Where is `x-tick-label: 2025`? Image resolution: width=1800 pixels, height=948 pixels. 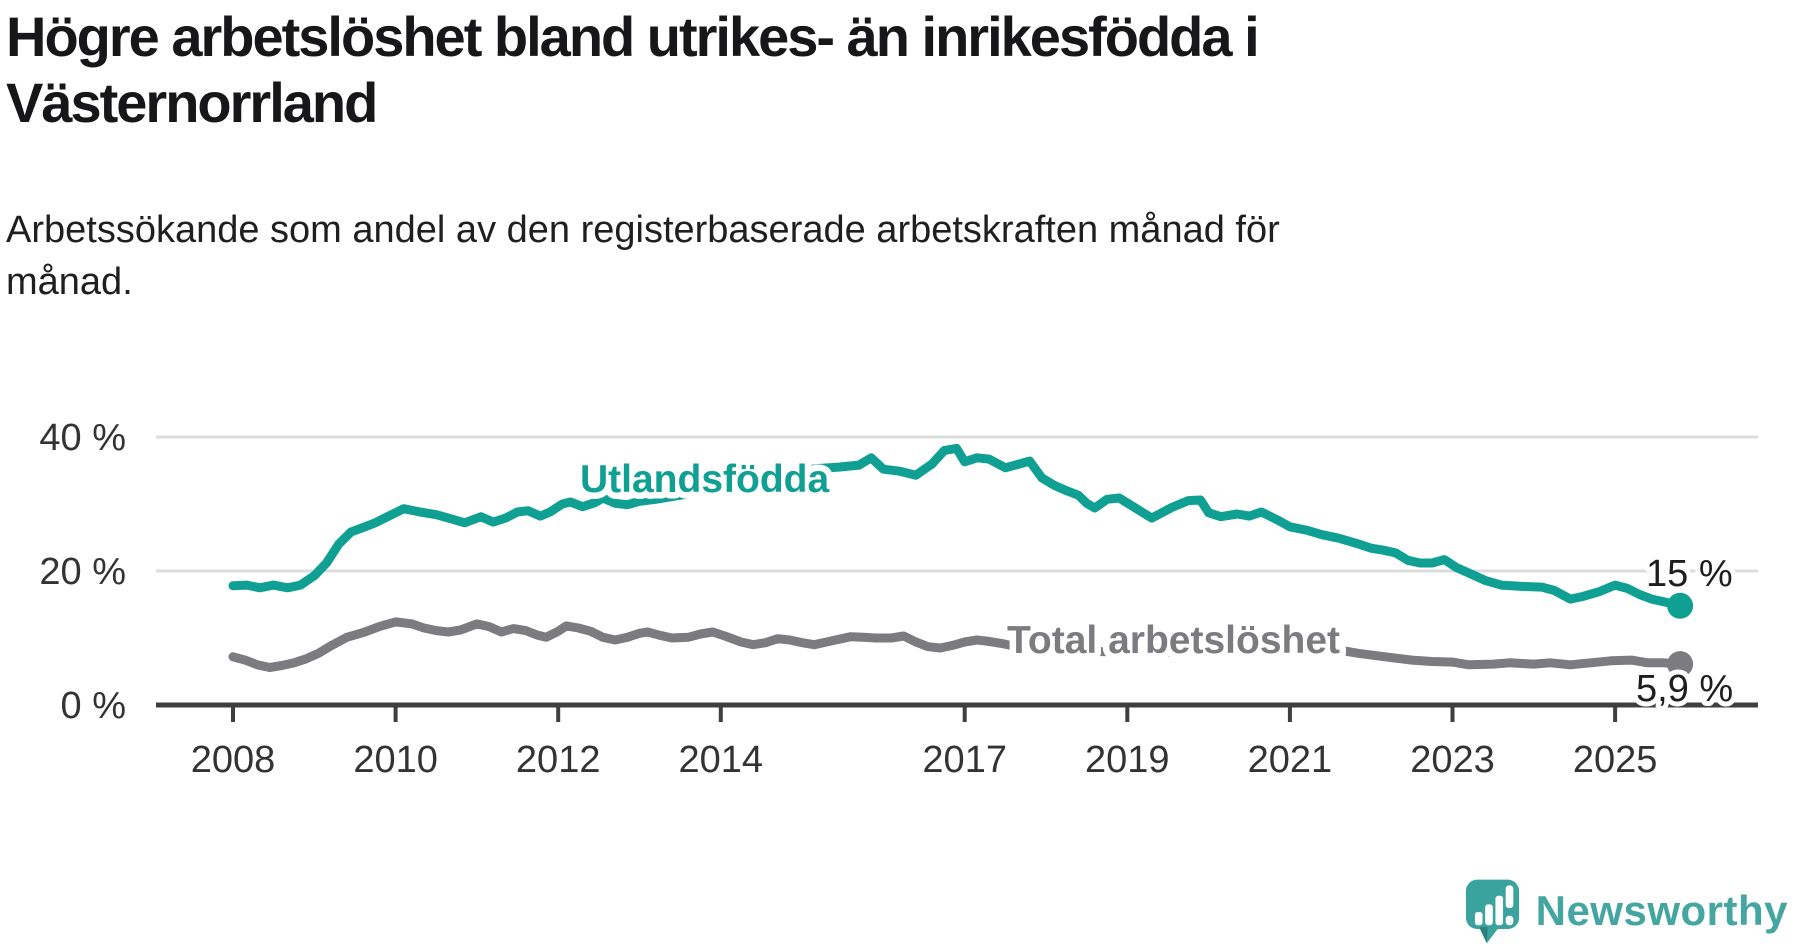
x-tick-label: 2025 is located at coordinates (1615, 760).